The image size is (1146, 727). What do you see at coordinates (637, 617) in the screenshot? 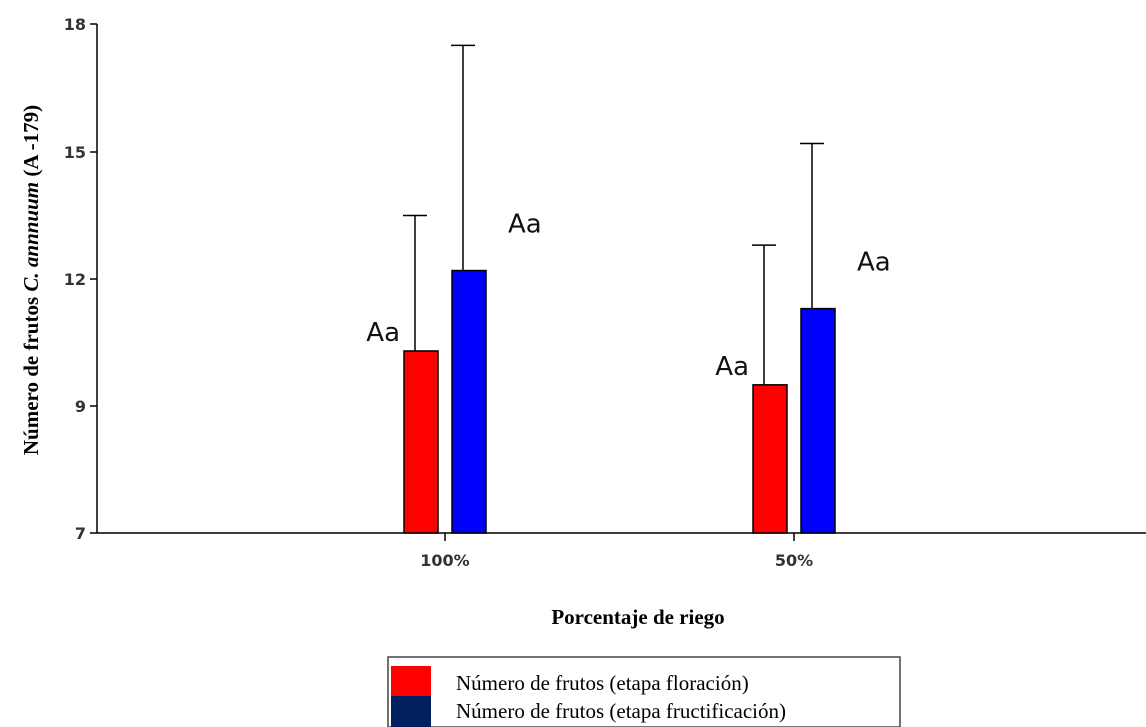
I see `x-axis-title: Porcentaje de riego` at bounding box center [637, 617].